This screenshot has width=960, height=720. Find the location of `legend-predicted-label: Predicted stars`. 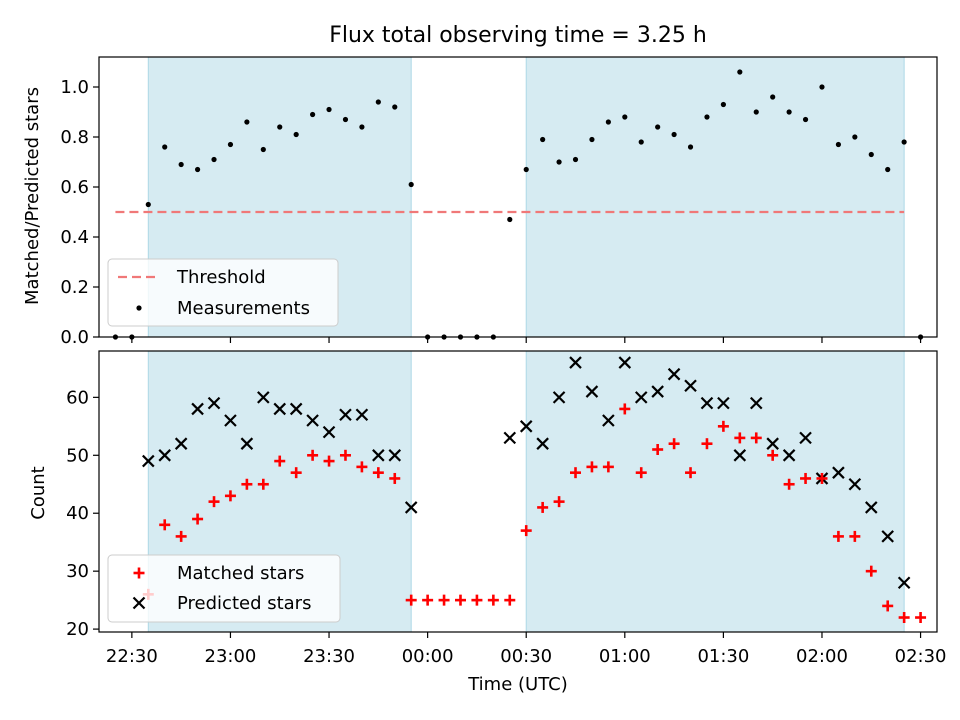

legend-predicted-label: Predicted stars is located at coordinates (244, 603).